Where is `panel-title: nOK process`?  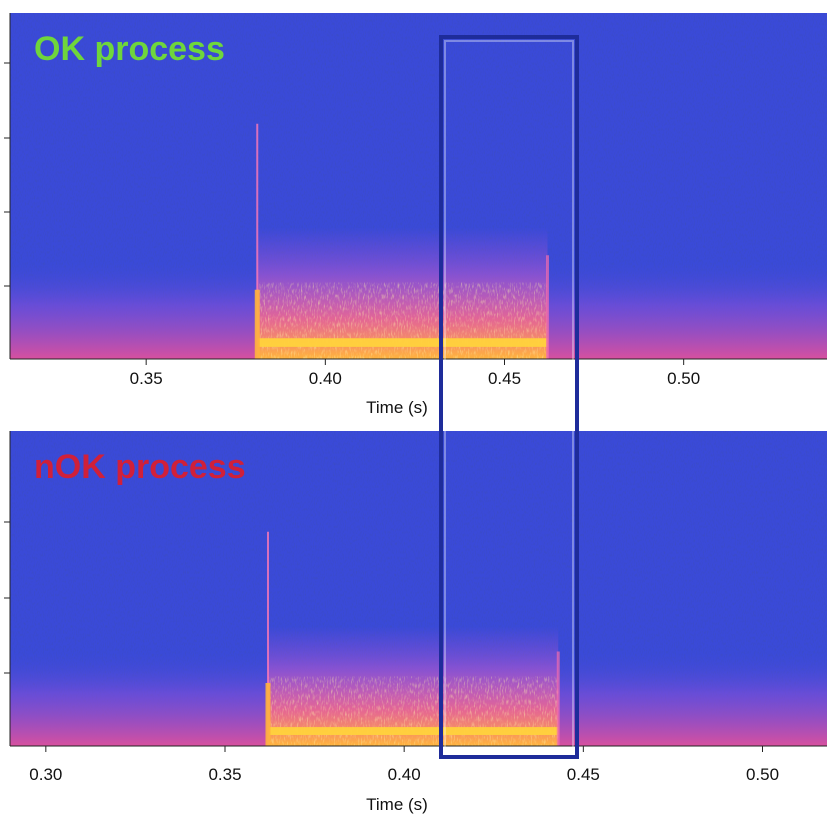 panel-title: nOK process is located at coordinates (140, 467).